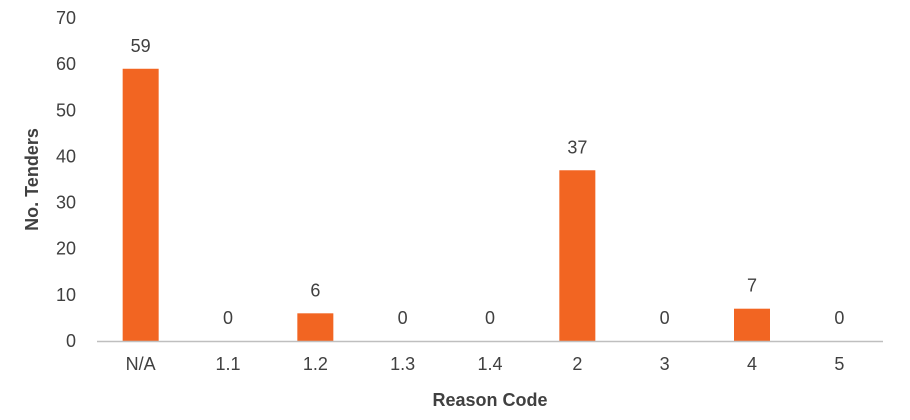  Describe the element at coordinates (227, 364) in the screenshot. I see `x-tick-label: 1.1` at that location.